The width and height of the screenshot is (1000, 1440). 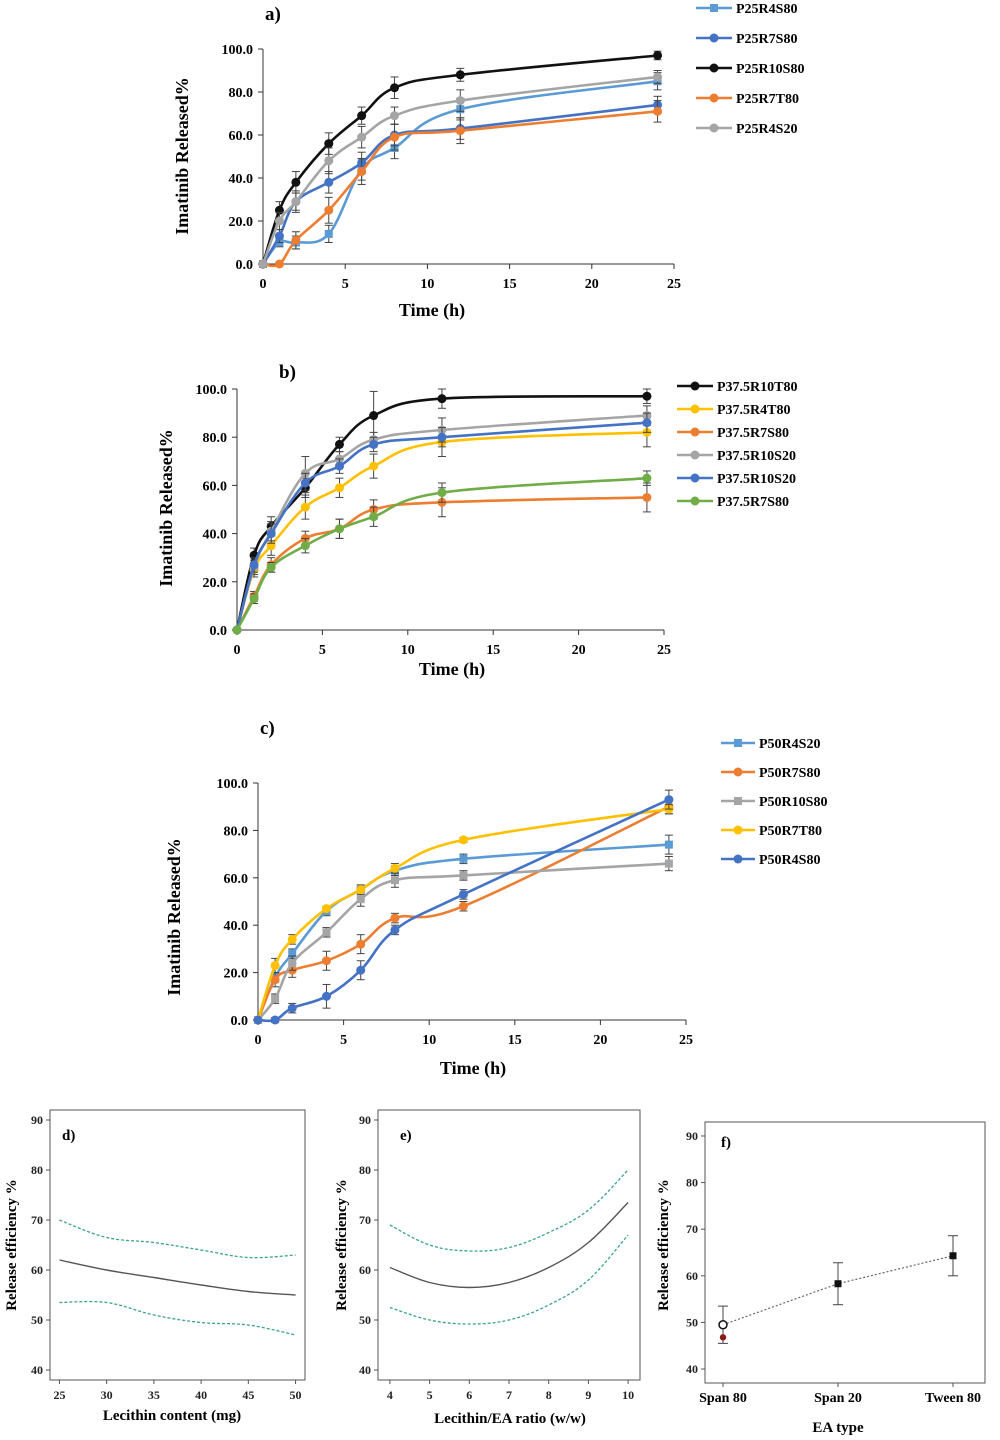 What do you see at coordinates (515, 1040) in the screenshot?
I see `x-tick-label: 15` at bounding box center [515, 1040].